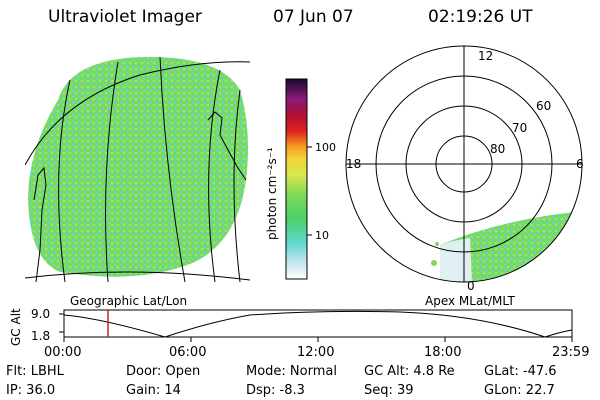  What do you see at coordinates (313, 17) in the screenshot?
I see `observation-date: 07 Jun 07` at bounding box center [313, 17].